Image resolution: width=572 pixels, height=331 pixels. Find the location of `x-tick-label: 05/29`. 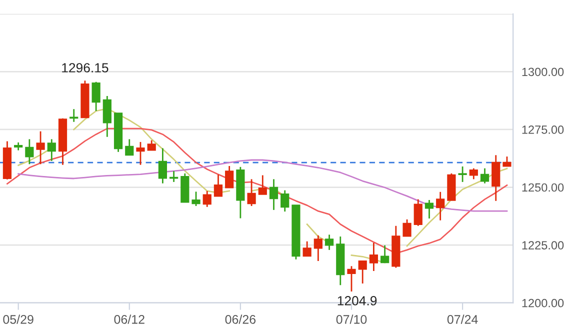

x-tick-label: 05/29 is located at coordinates (18, 319).